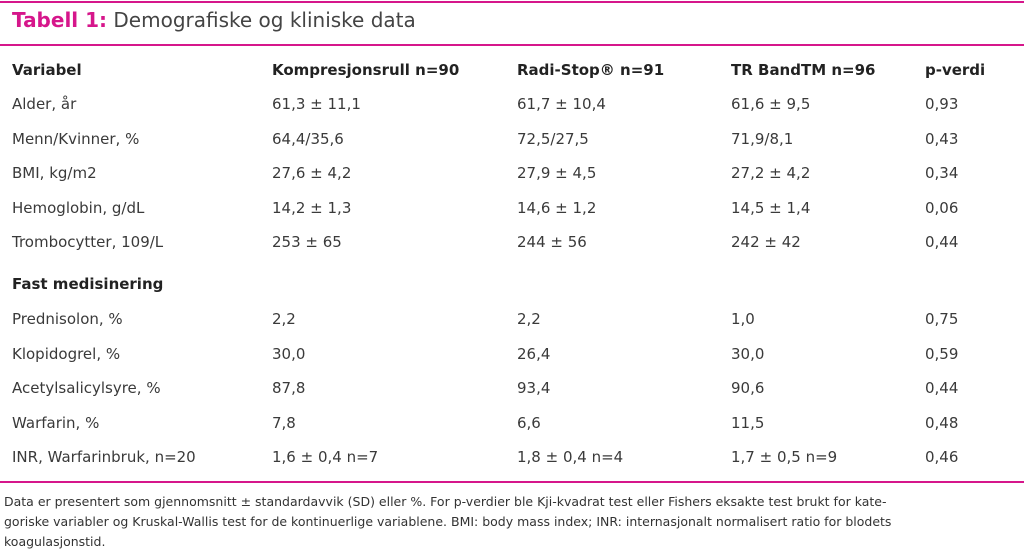 The image size is (1024, 552). Describe the element at coordinates (366, 70) in the screenshot. I see `column-header: Kompresjonsrull n=90` at that location.